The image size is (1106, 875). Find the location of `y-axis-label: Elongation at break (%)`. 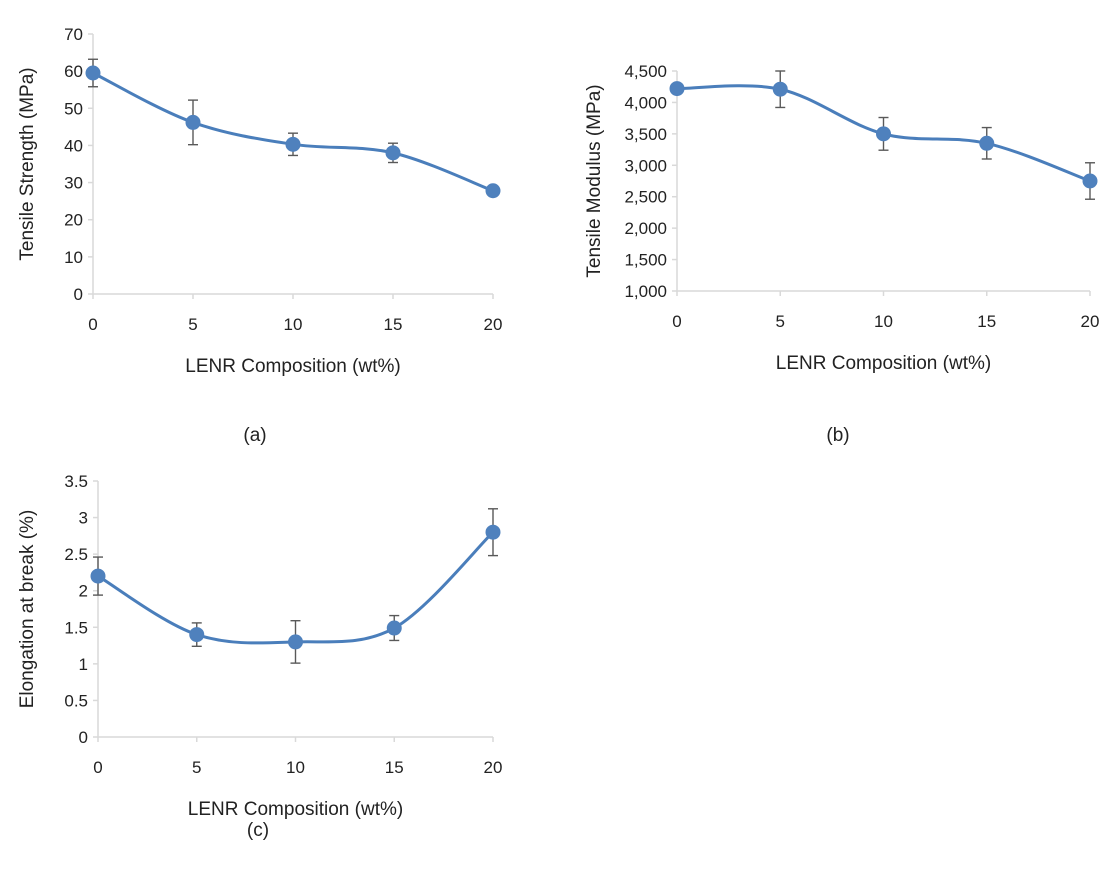

y-axis-label: Elongation at break (%) is located at coordinates (27, 609).